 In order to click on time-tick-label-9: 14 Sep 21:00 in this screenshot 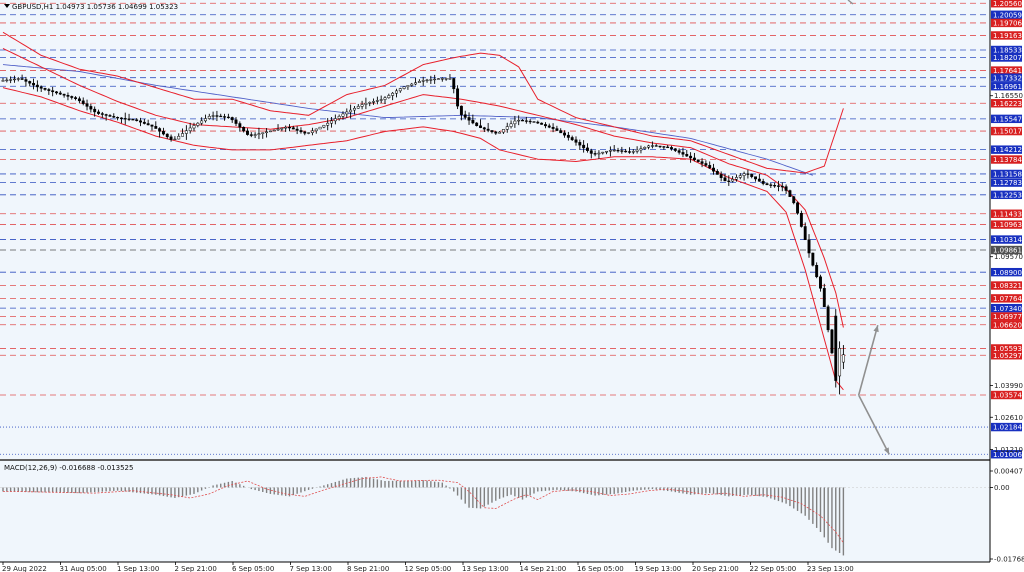, I will do `click(543, 568)`.